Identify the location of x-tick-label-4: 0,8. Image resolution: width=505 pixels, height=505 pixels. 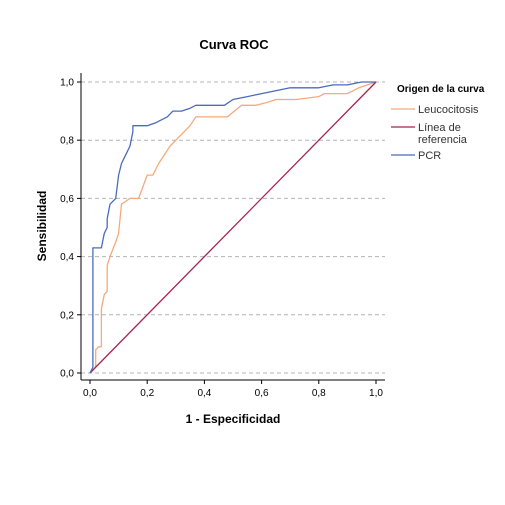
(319, 393).